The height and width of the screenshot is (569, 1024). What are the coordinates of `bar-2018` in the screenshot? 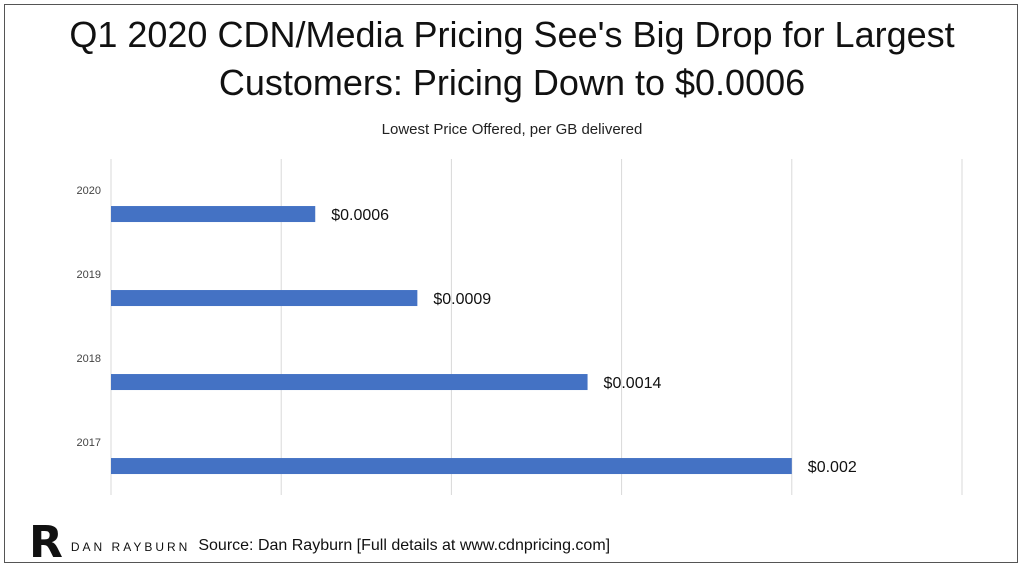 It's located at (349, 382).